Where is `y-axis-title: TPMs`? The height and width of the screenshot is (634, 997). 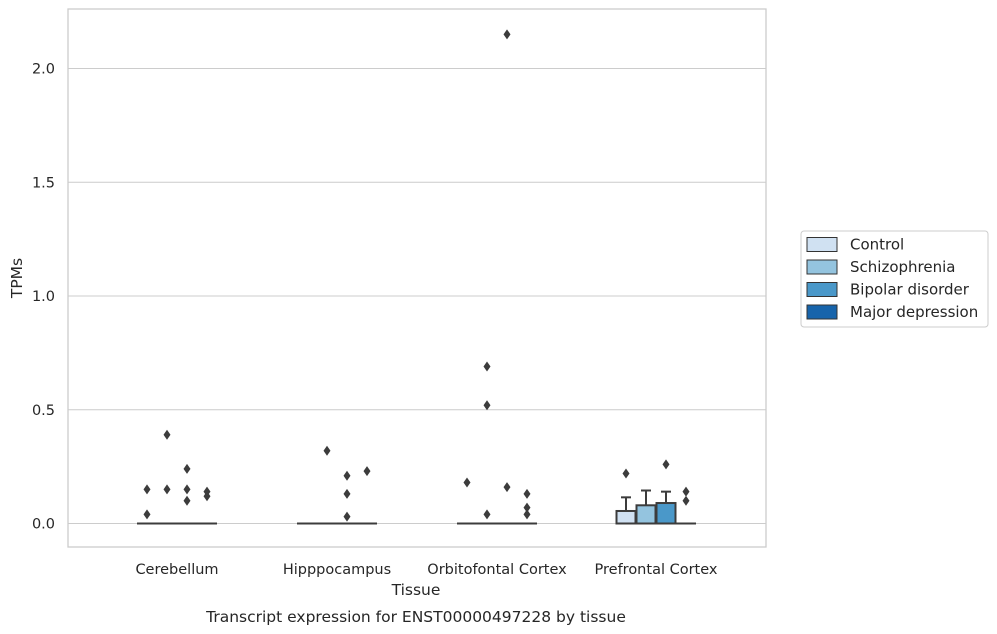
y-axis-title: TPMs is located at coordinates (17, 278).